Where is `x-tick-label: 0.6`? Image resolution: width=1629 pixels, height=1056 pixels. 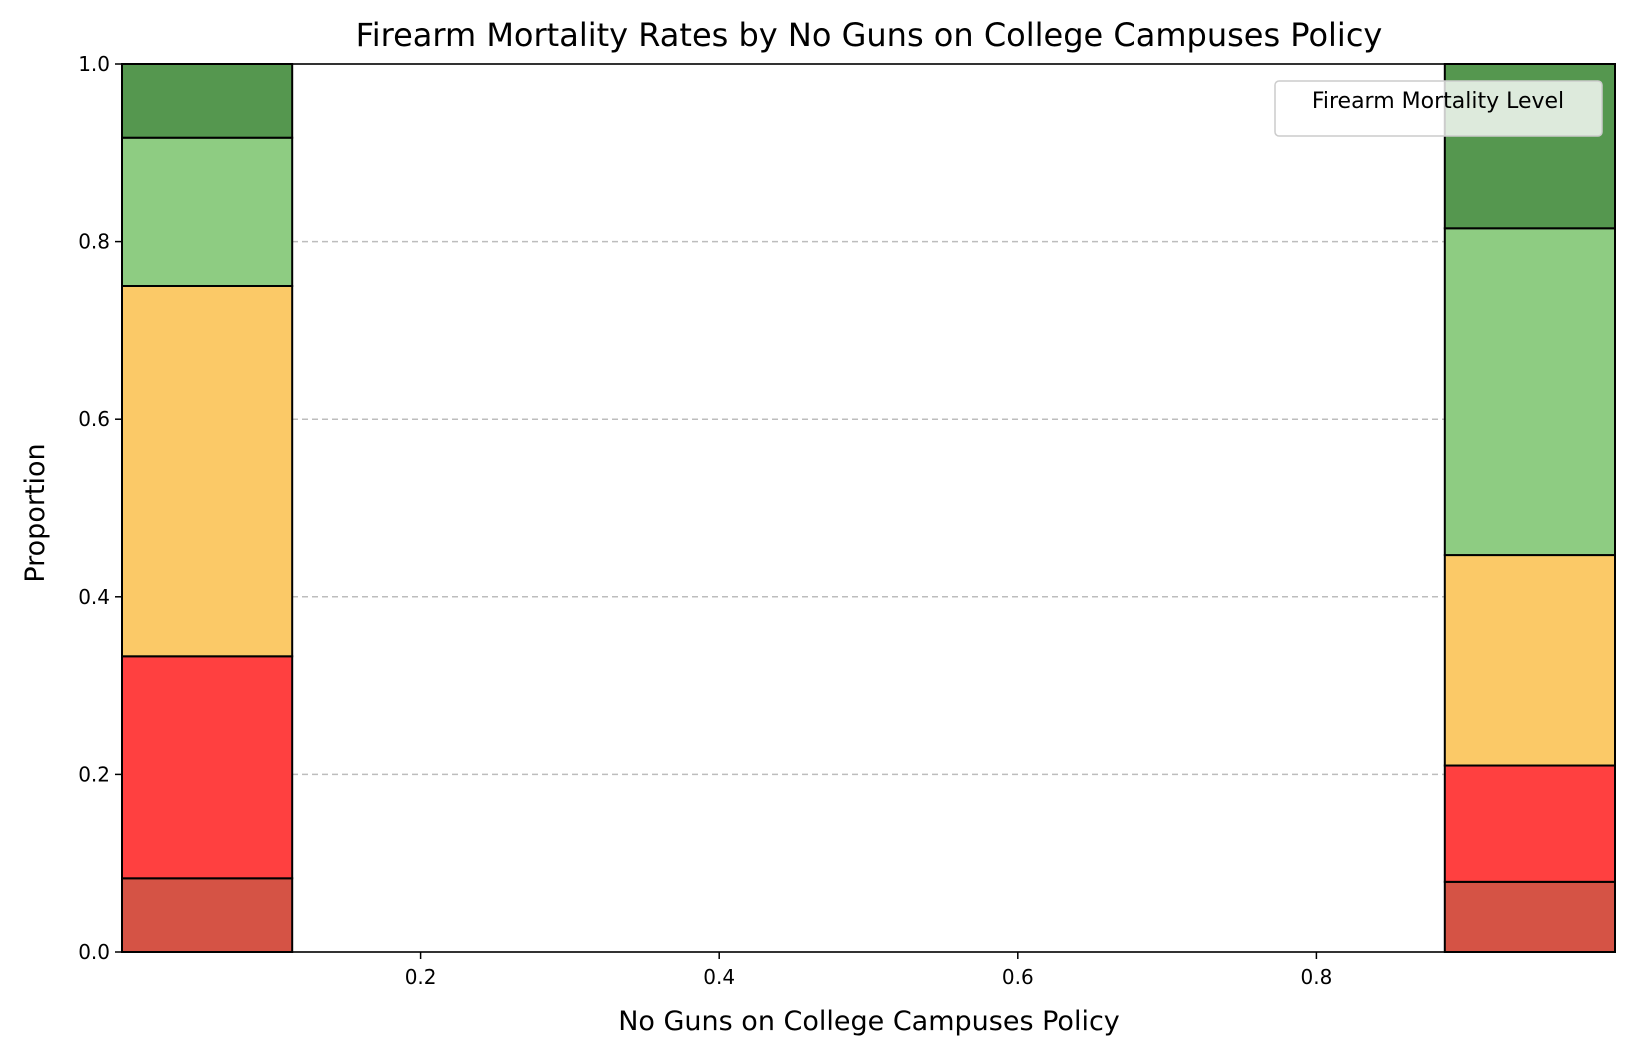
x-tick-label: 0.6 is located at coordinates (1018, 977).